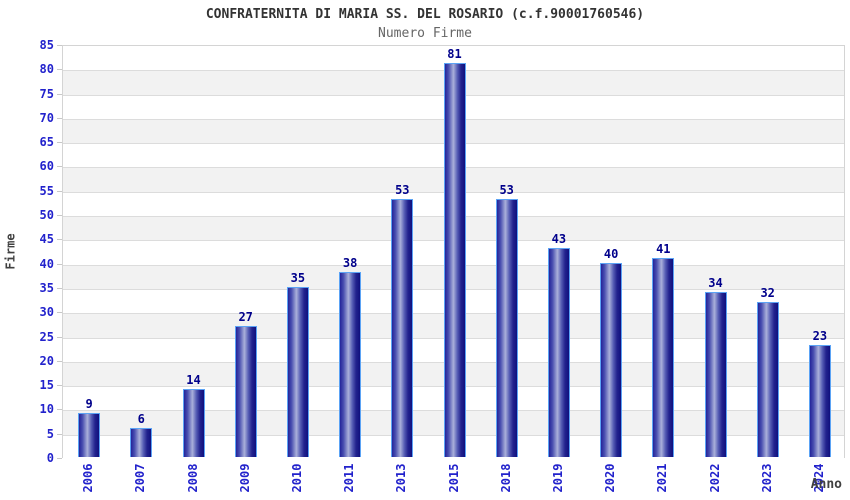 Image resolution: width=850 pixels, height=500 pixels. What do you see at coordinates (663, 248) in the screenshot?
I see `bar-value-label: 41` at bounding box center [663, 248].